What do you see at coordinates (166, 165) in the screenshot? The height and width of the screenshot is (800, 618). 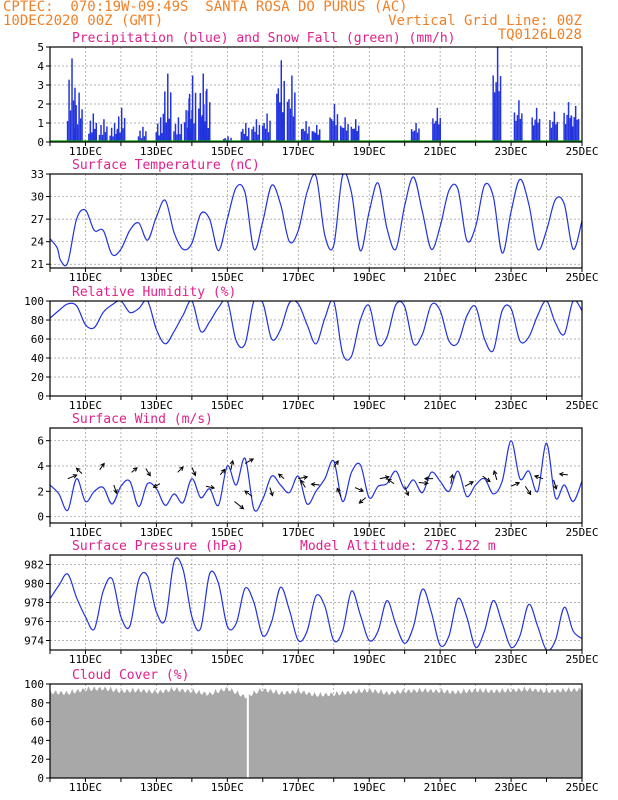 I see `panel-title: Surface Temperature (nC)` at bounding box center [166, 165].